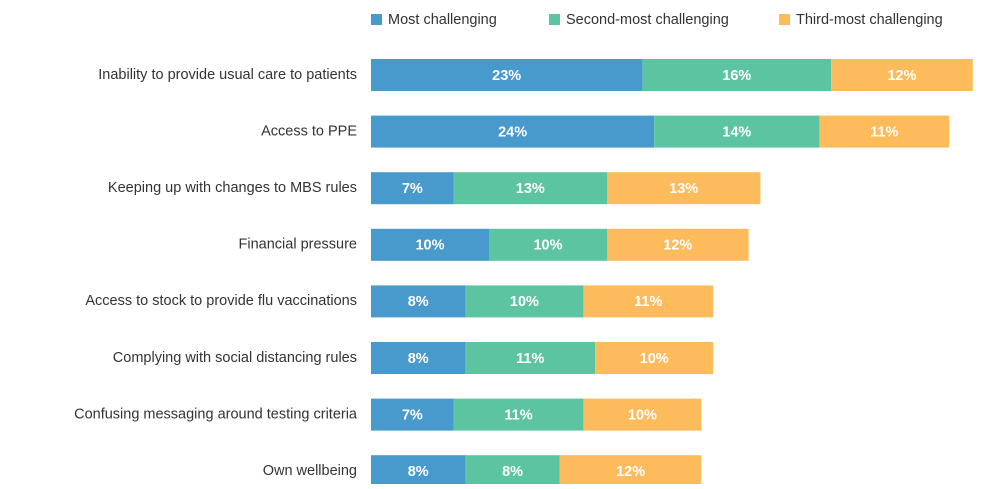 The height and width of the screenshot is (489, 986). I want to click on value-label: 14%, so click(736, 132).